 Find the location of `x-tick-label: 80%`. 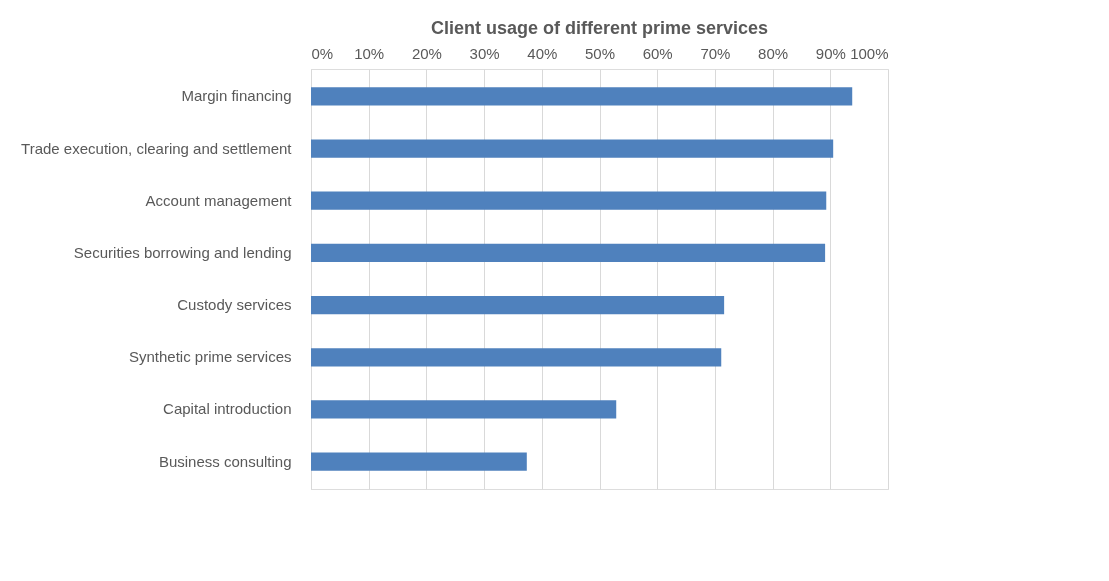

x-tick-label: 80% is located at coordinates (773, 53).